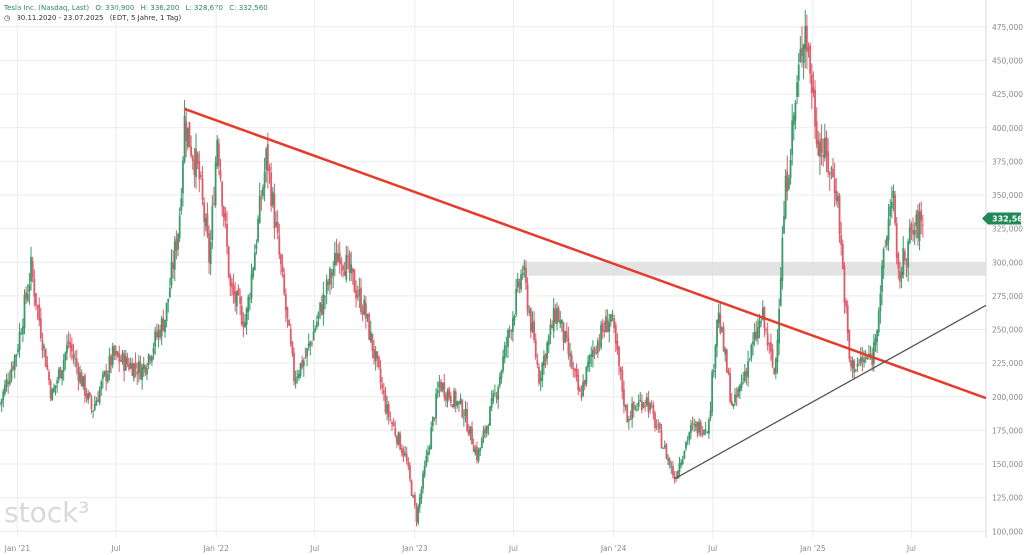 This screenshot has height=555, width=1024. Describe the element at coordinates (7, 18) in the screenshot. I see `clock-icon: ◷` at that location.